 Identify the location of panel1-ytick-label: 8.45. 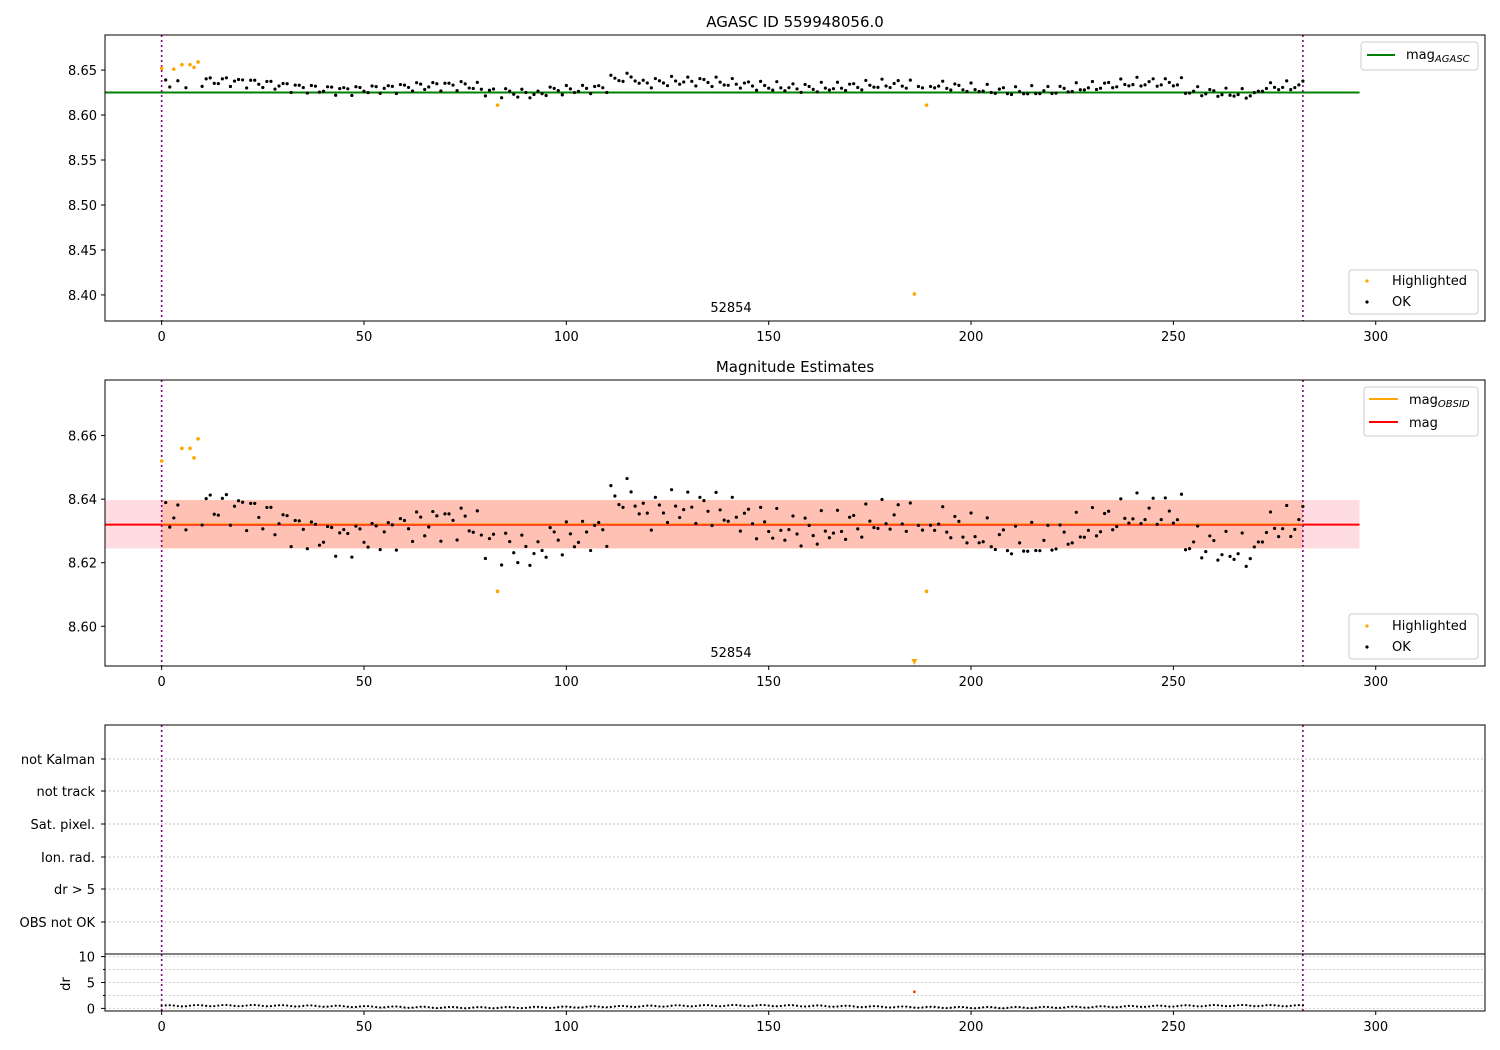
(82, 251).